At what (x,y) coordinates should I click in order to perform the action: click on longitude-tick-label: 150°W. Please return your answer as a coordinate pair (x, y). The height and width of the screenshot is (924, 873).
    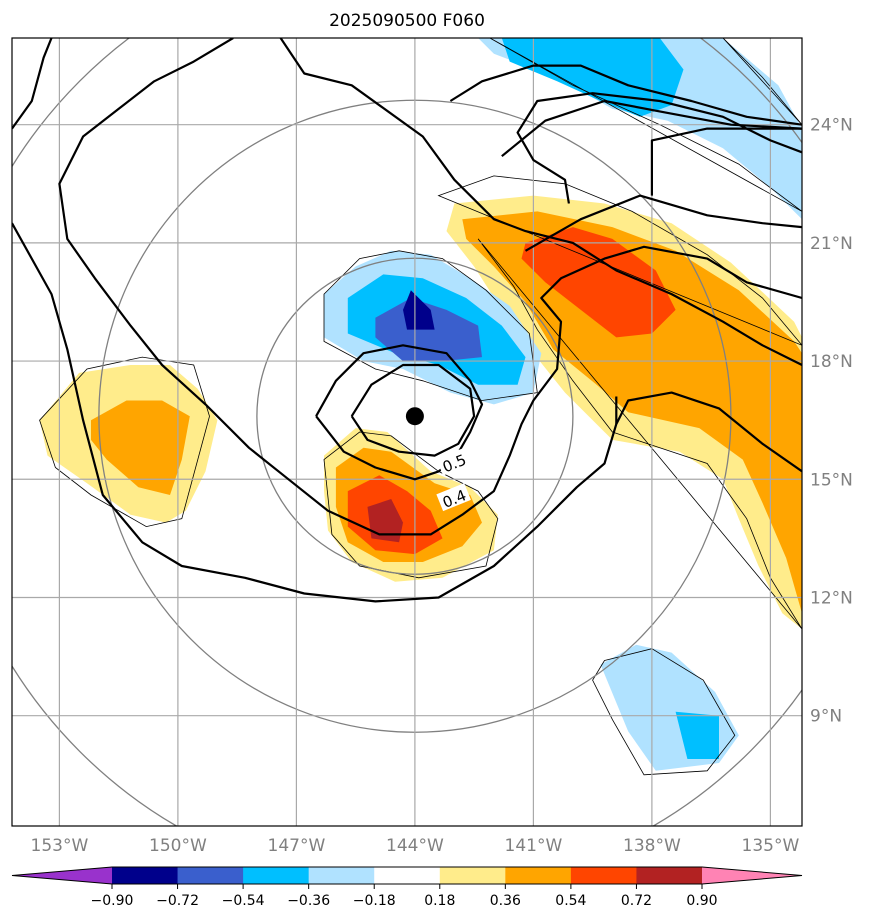
    Looking at the image, I should click on (178, 846).